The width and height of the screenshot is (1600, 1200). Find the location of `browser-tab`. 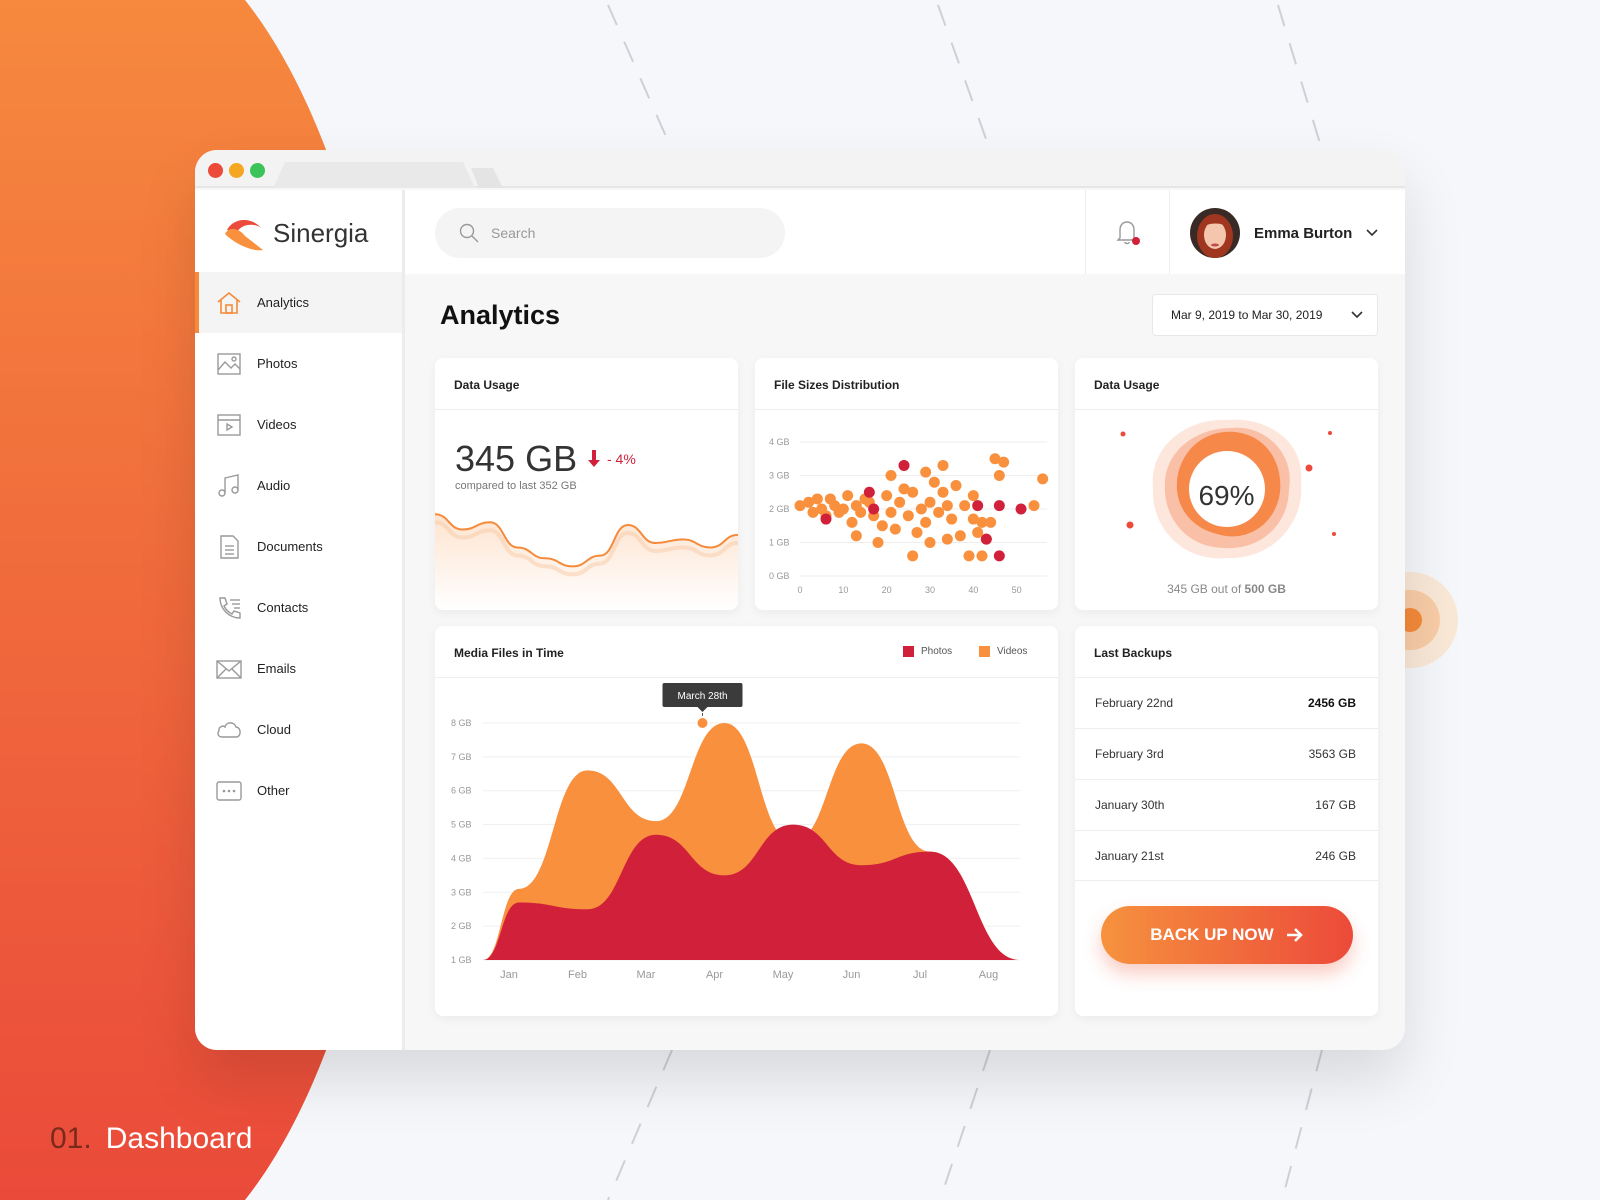

browser-tab is located at coordinates (393, 175).